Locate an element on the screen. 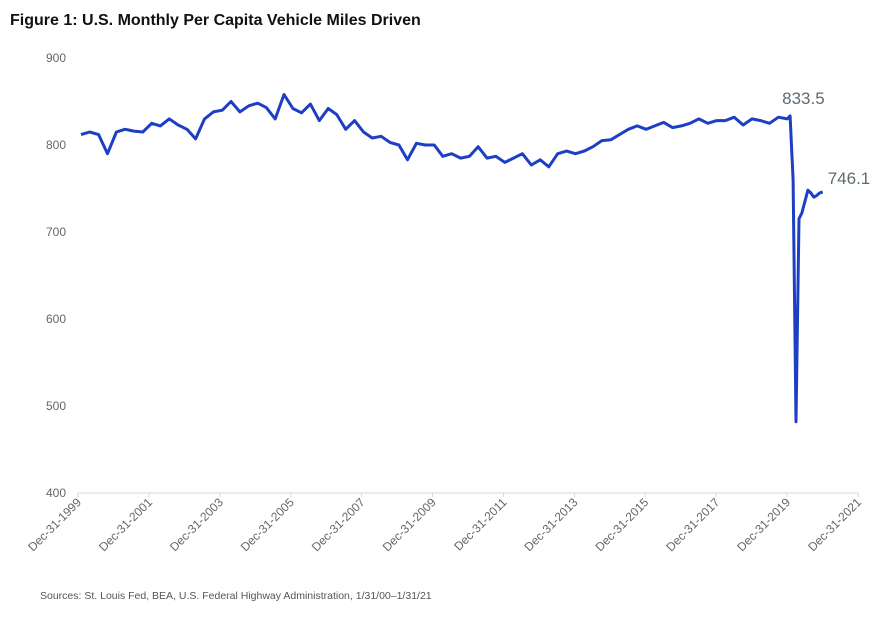 The width and height of the screenshot is (890, 621). y-axis: 400 500 600 700 800 900 is located at coordinates (56, 275).